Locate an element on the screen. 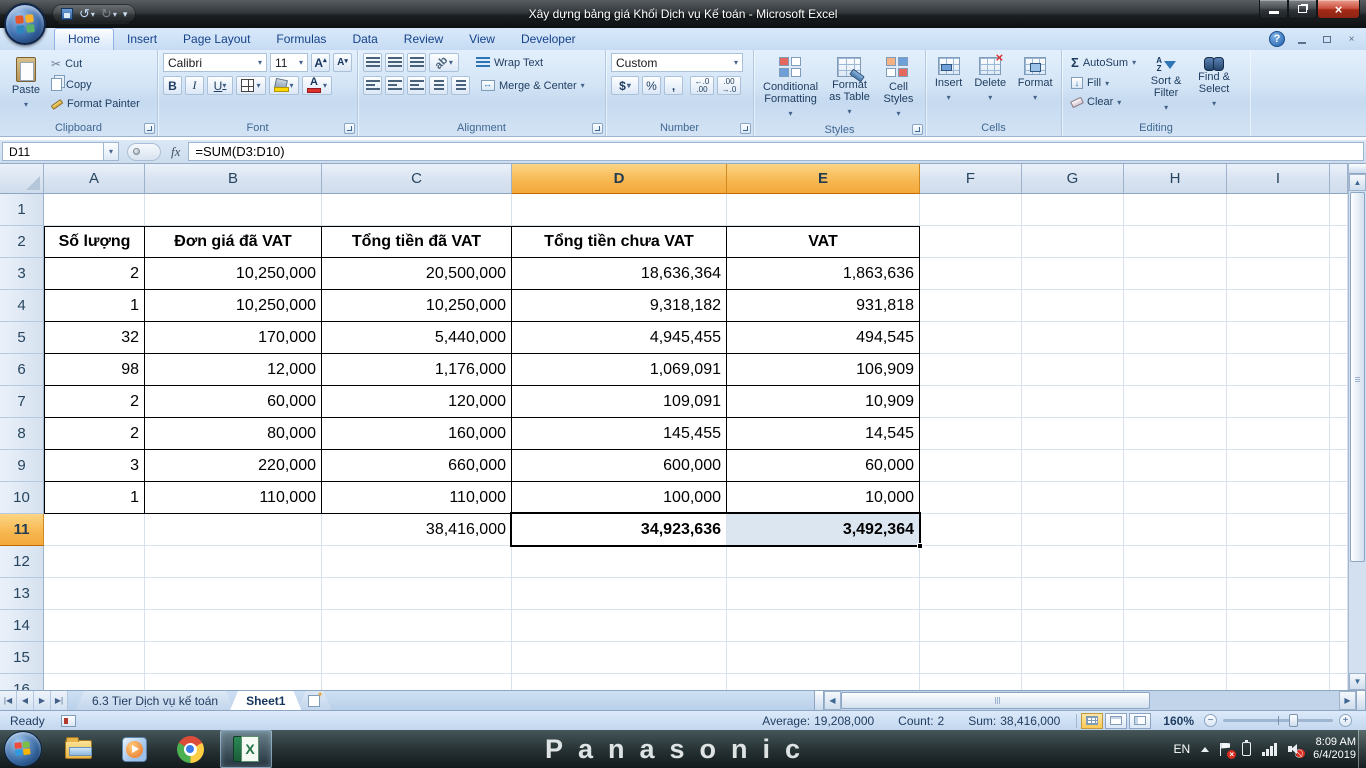 The width and height of the screenshot is (1366, 768). cell-E11: 3,492,364 is located at coordinates (823, 530).